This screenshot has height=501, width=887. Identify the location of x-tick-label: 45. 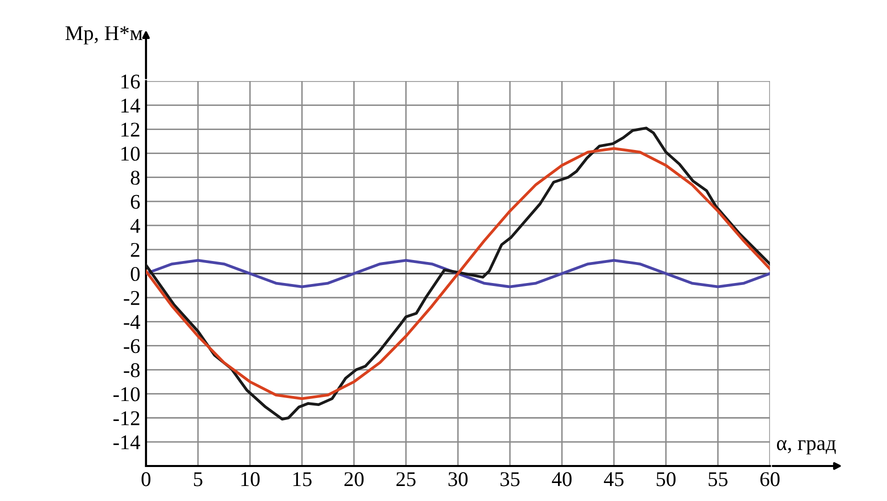
(614, 479).